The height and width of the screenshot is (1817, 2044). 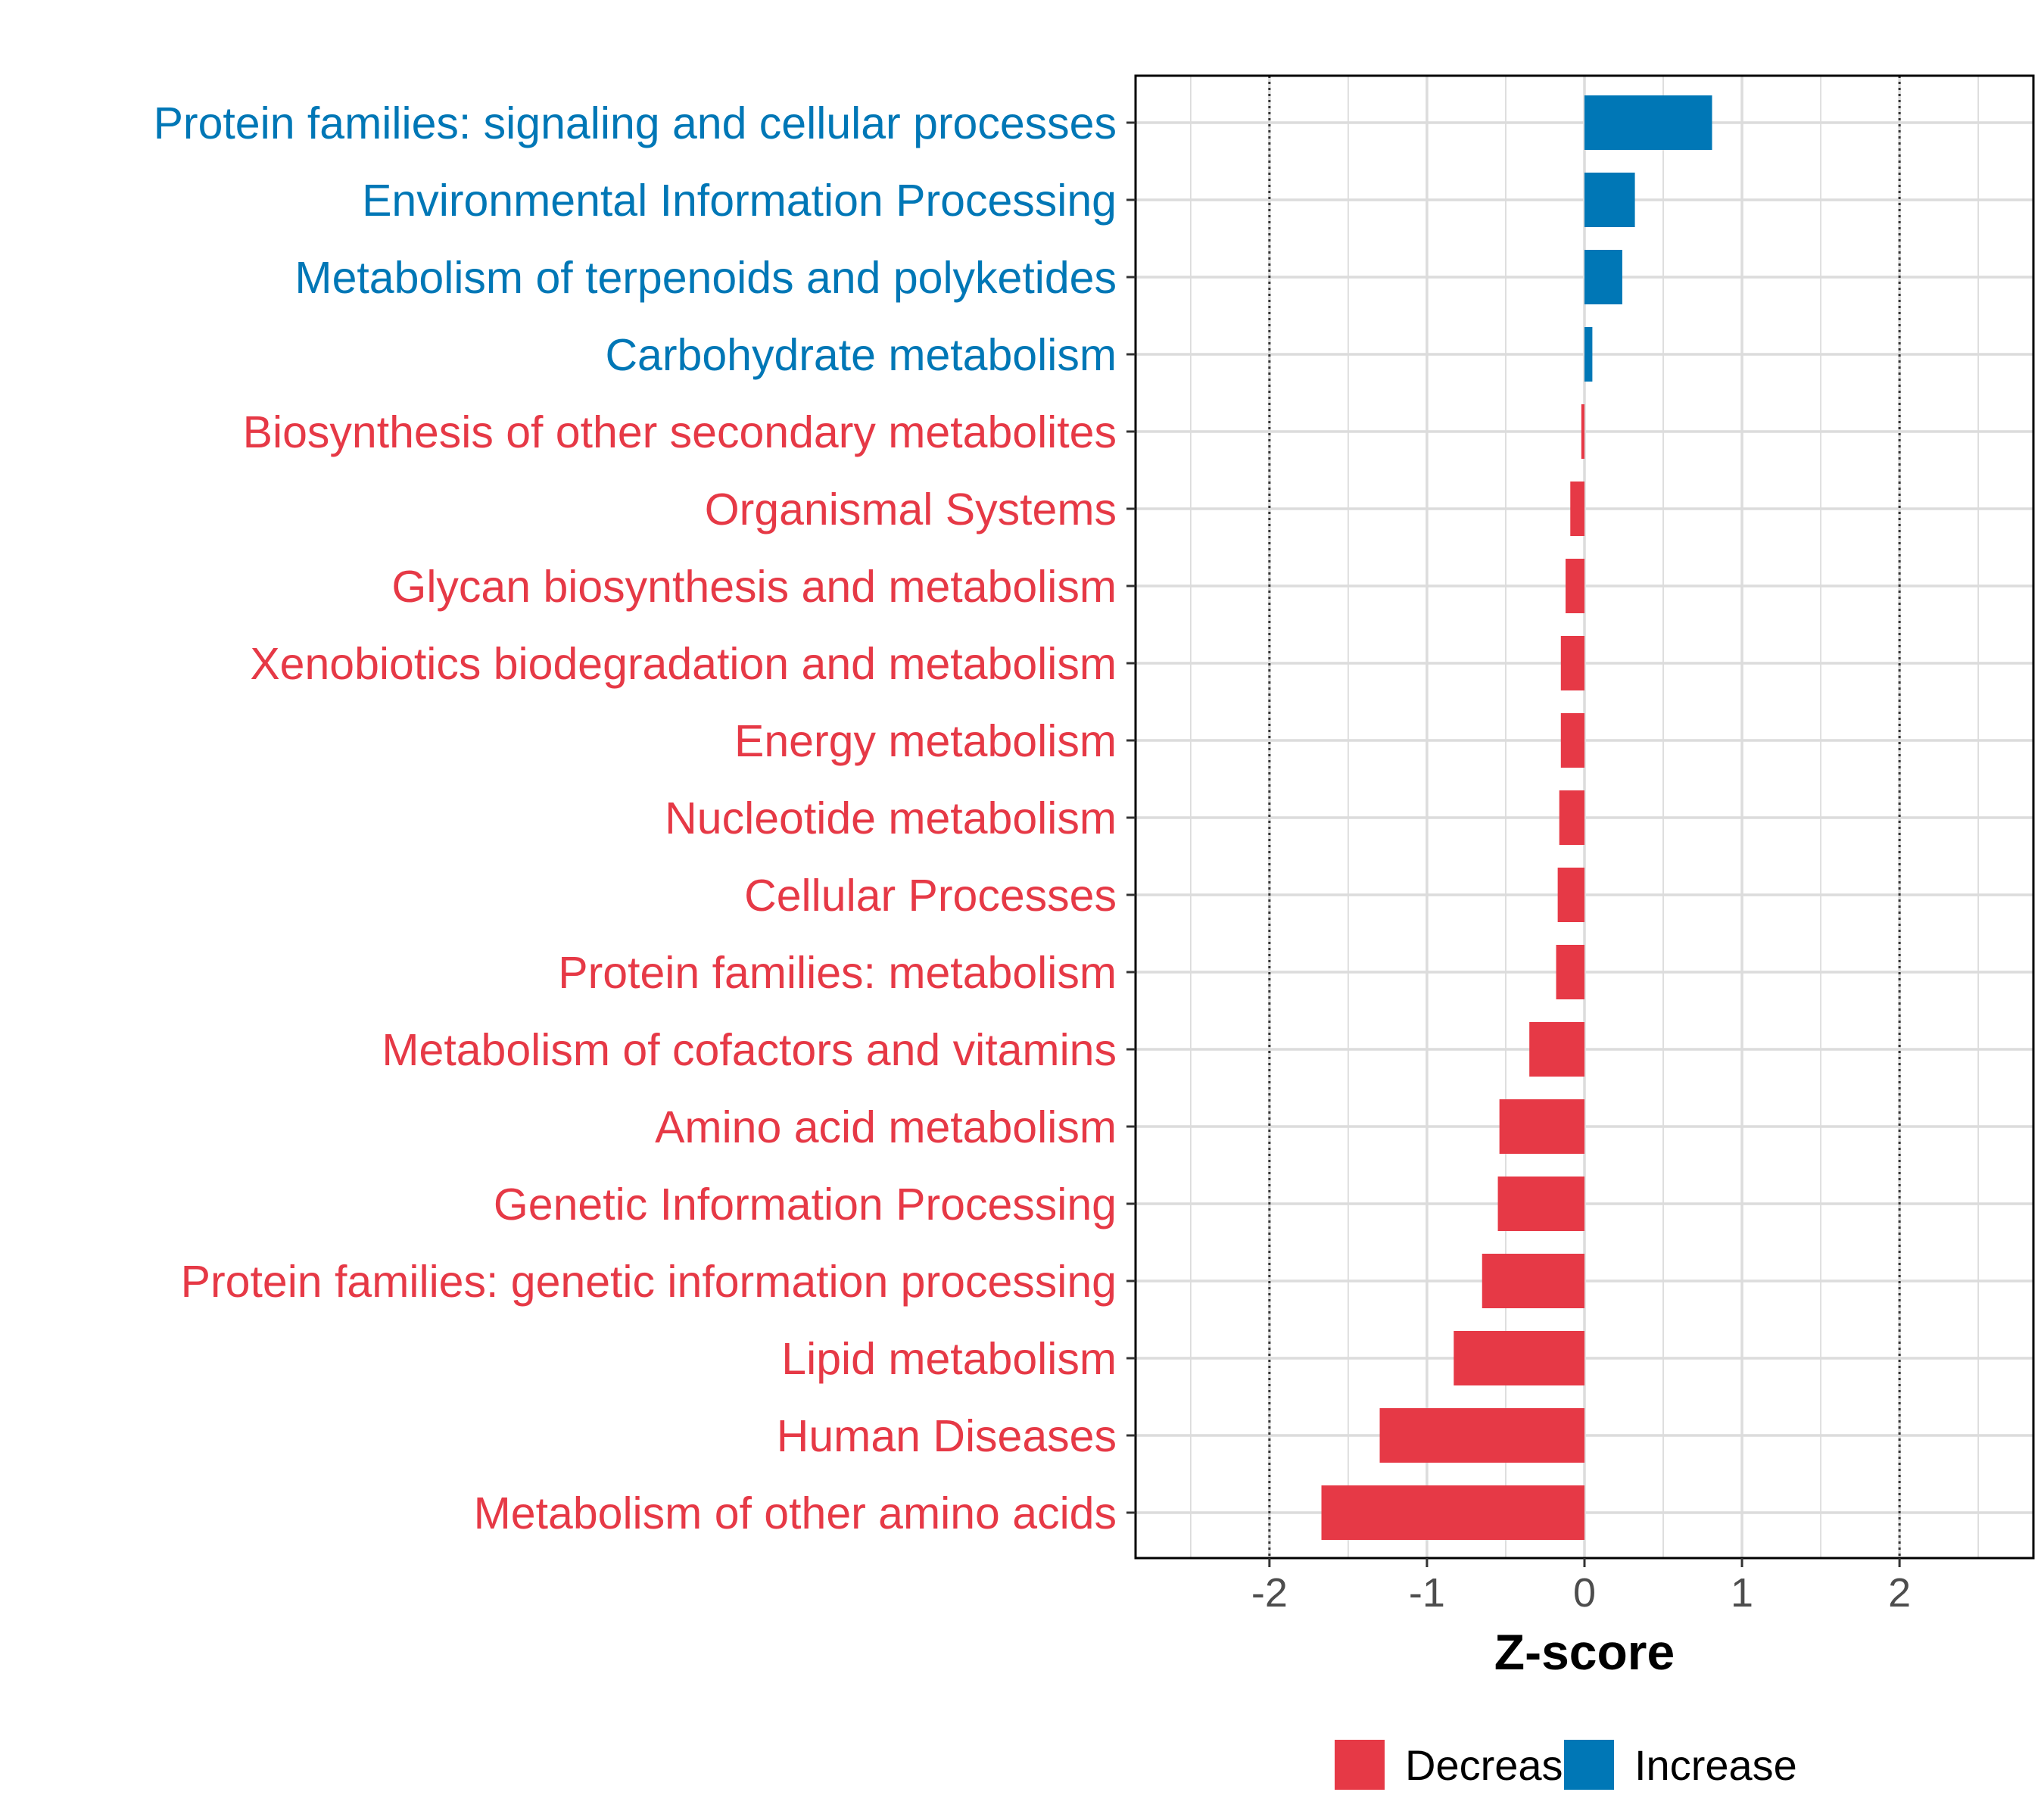 What do you see at coordinates (837, 973) in the screenshot?
I see `y-tick-label: Protein families: metabolism` at bounding box center [837, 973].